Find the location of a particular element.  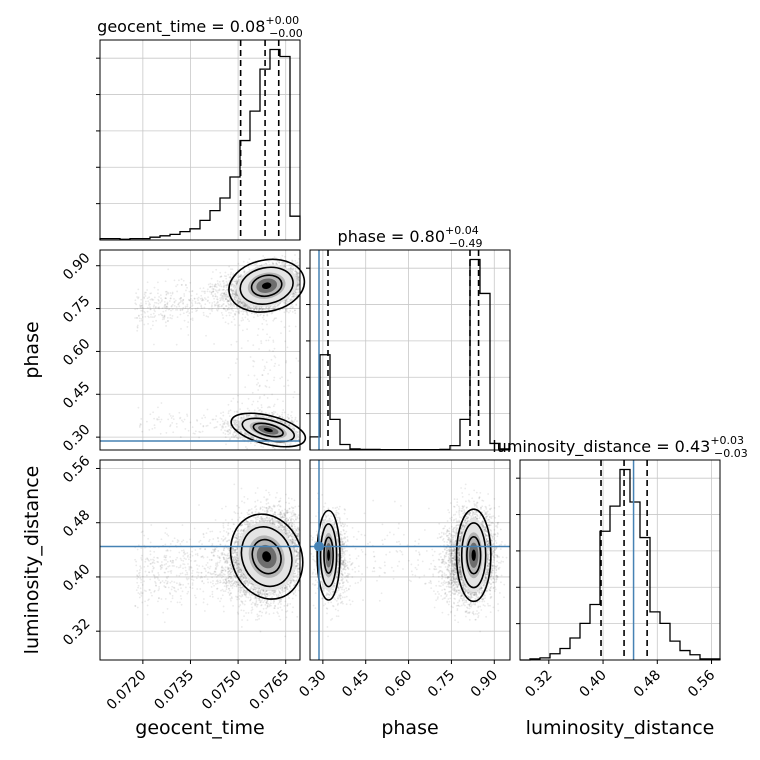

panel-title-luminosity_distance: luminosity_distance = 0.43+0.03 −0.03 is located at coordinates (620, 447).